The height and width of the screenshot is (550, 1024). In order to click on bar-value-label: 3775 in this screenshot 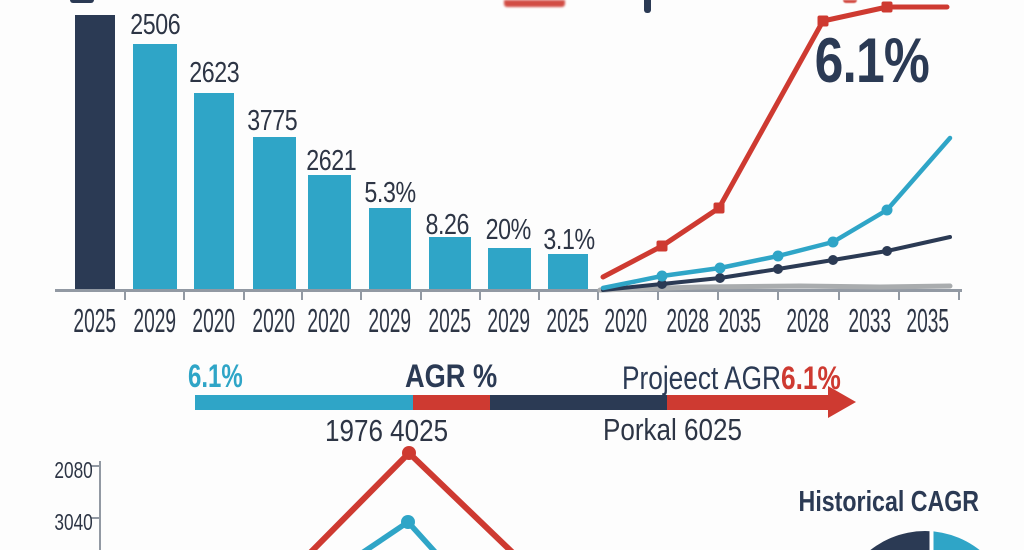, I will do `click(272, 121)`.